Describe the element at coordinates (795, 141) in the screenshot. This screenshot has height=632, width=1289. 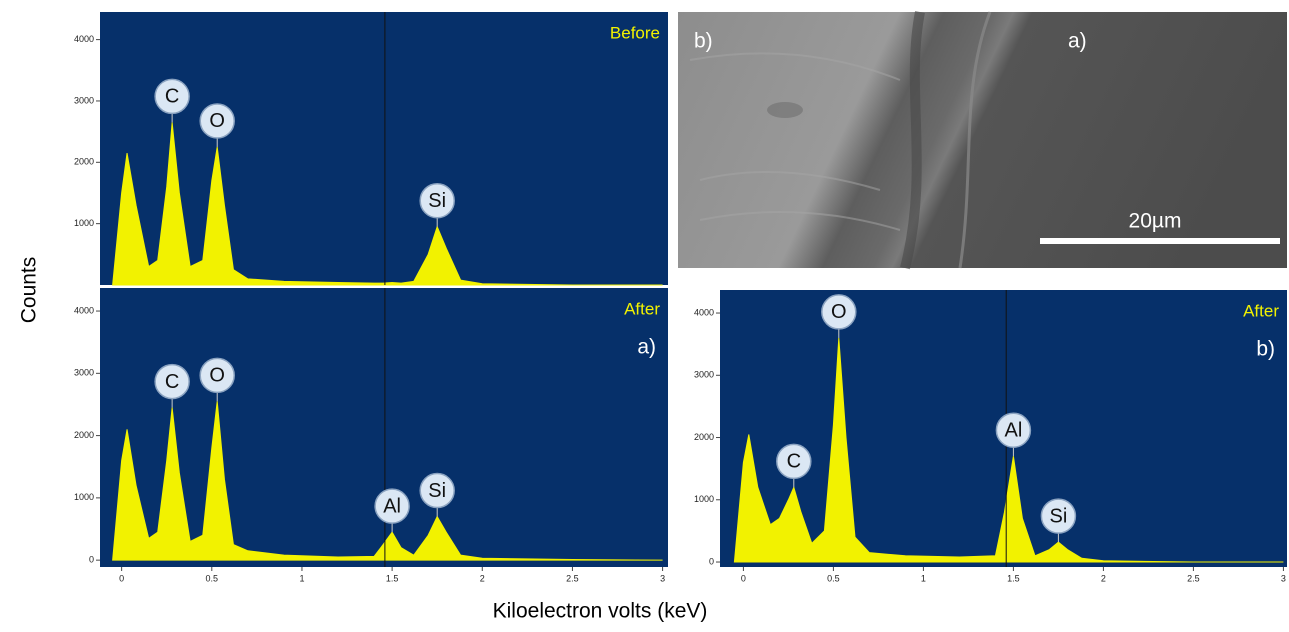
I see `sem-streaks` at that location.